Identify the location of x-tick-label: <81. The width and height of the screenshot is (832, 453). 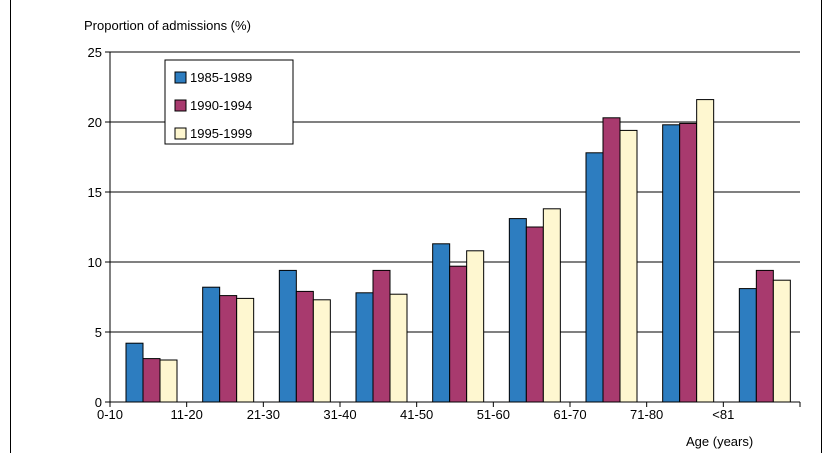
(723, 414).